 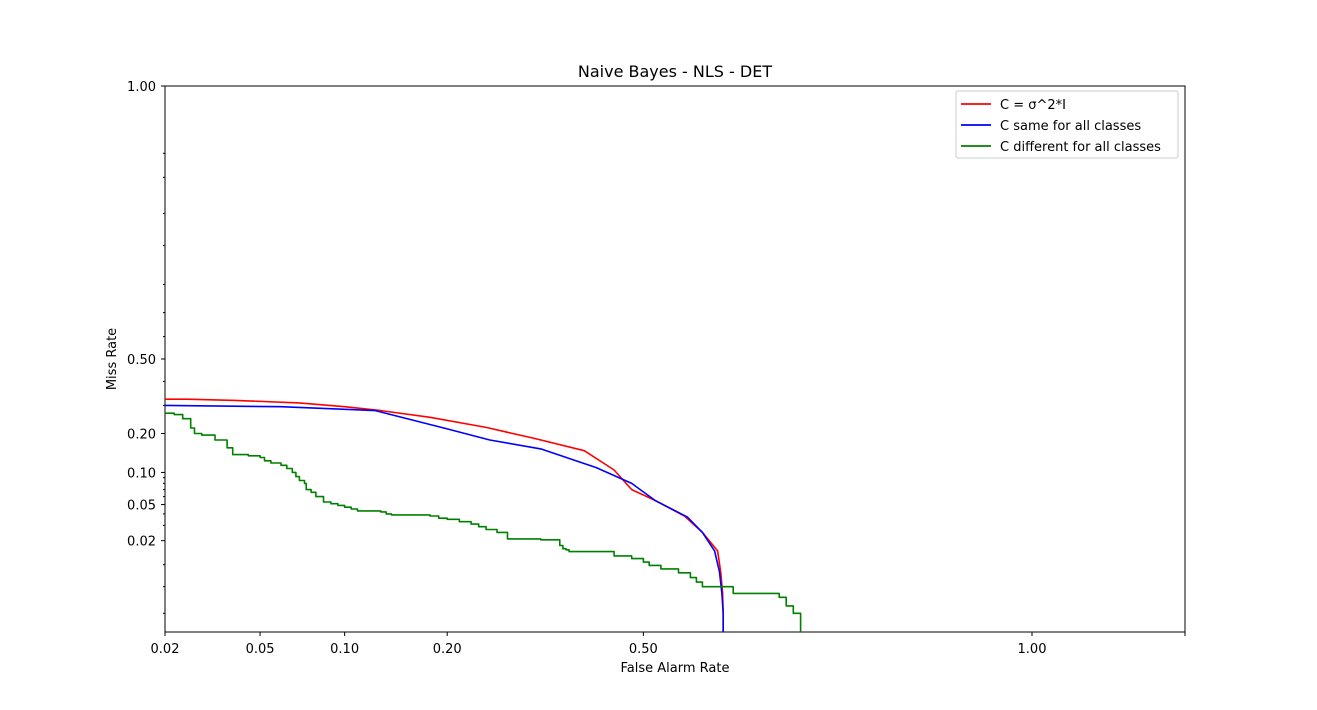 I want to click on x-tick-label: 1.00, so click(x=1032, y=649).